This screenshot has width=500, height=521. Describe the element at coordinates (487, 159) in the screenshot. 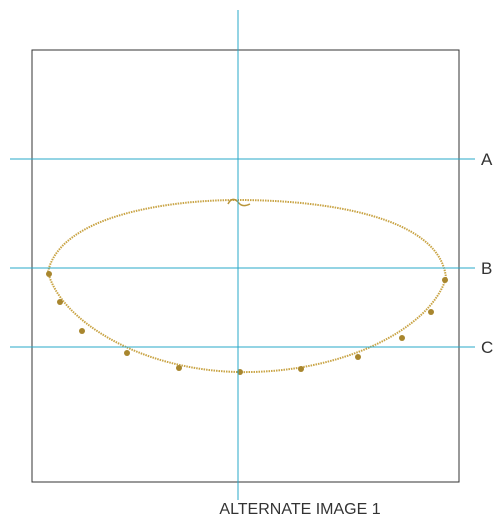

I see `guide-label: A` at that location.